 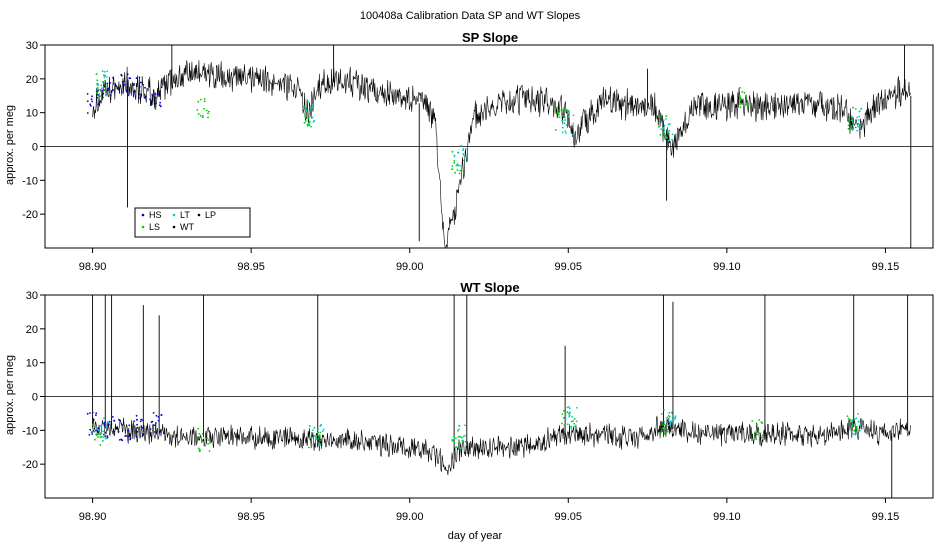 What do you see at coordinates (30, 215) in the screenshot?
I see `sp-ytick-label: -20` at bounding box center [30, 215].